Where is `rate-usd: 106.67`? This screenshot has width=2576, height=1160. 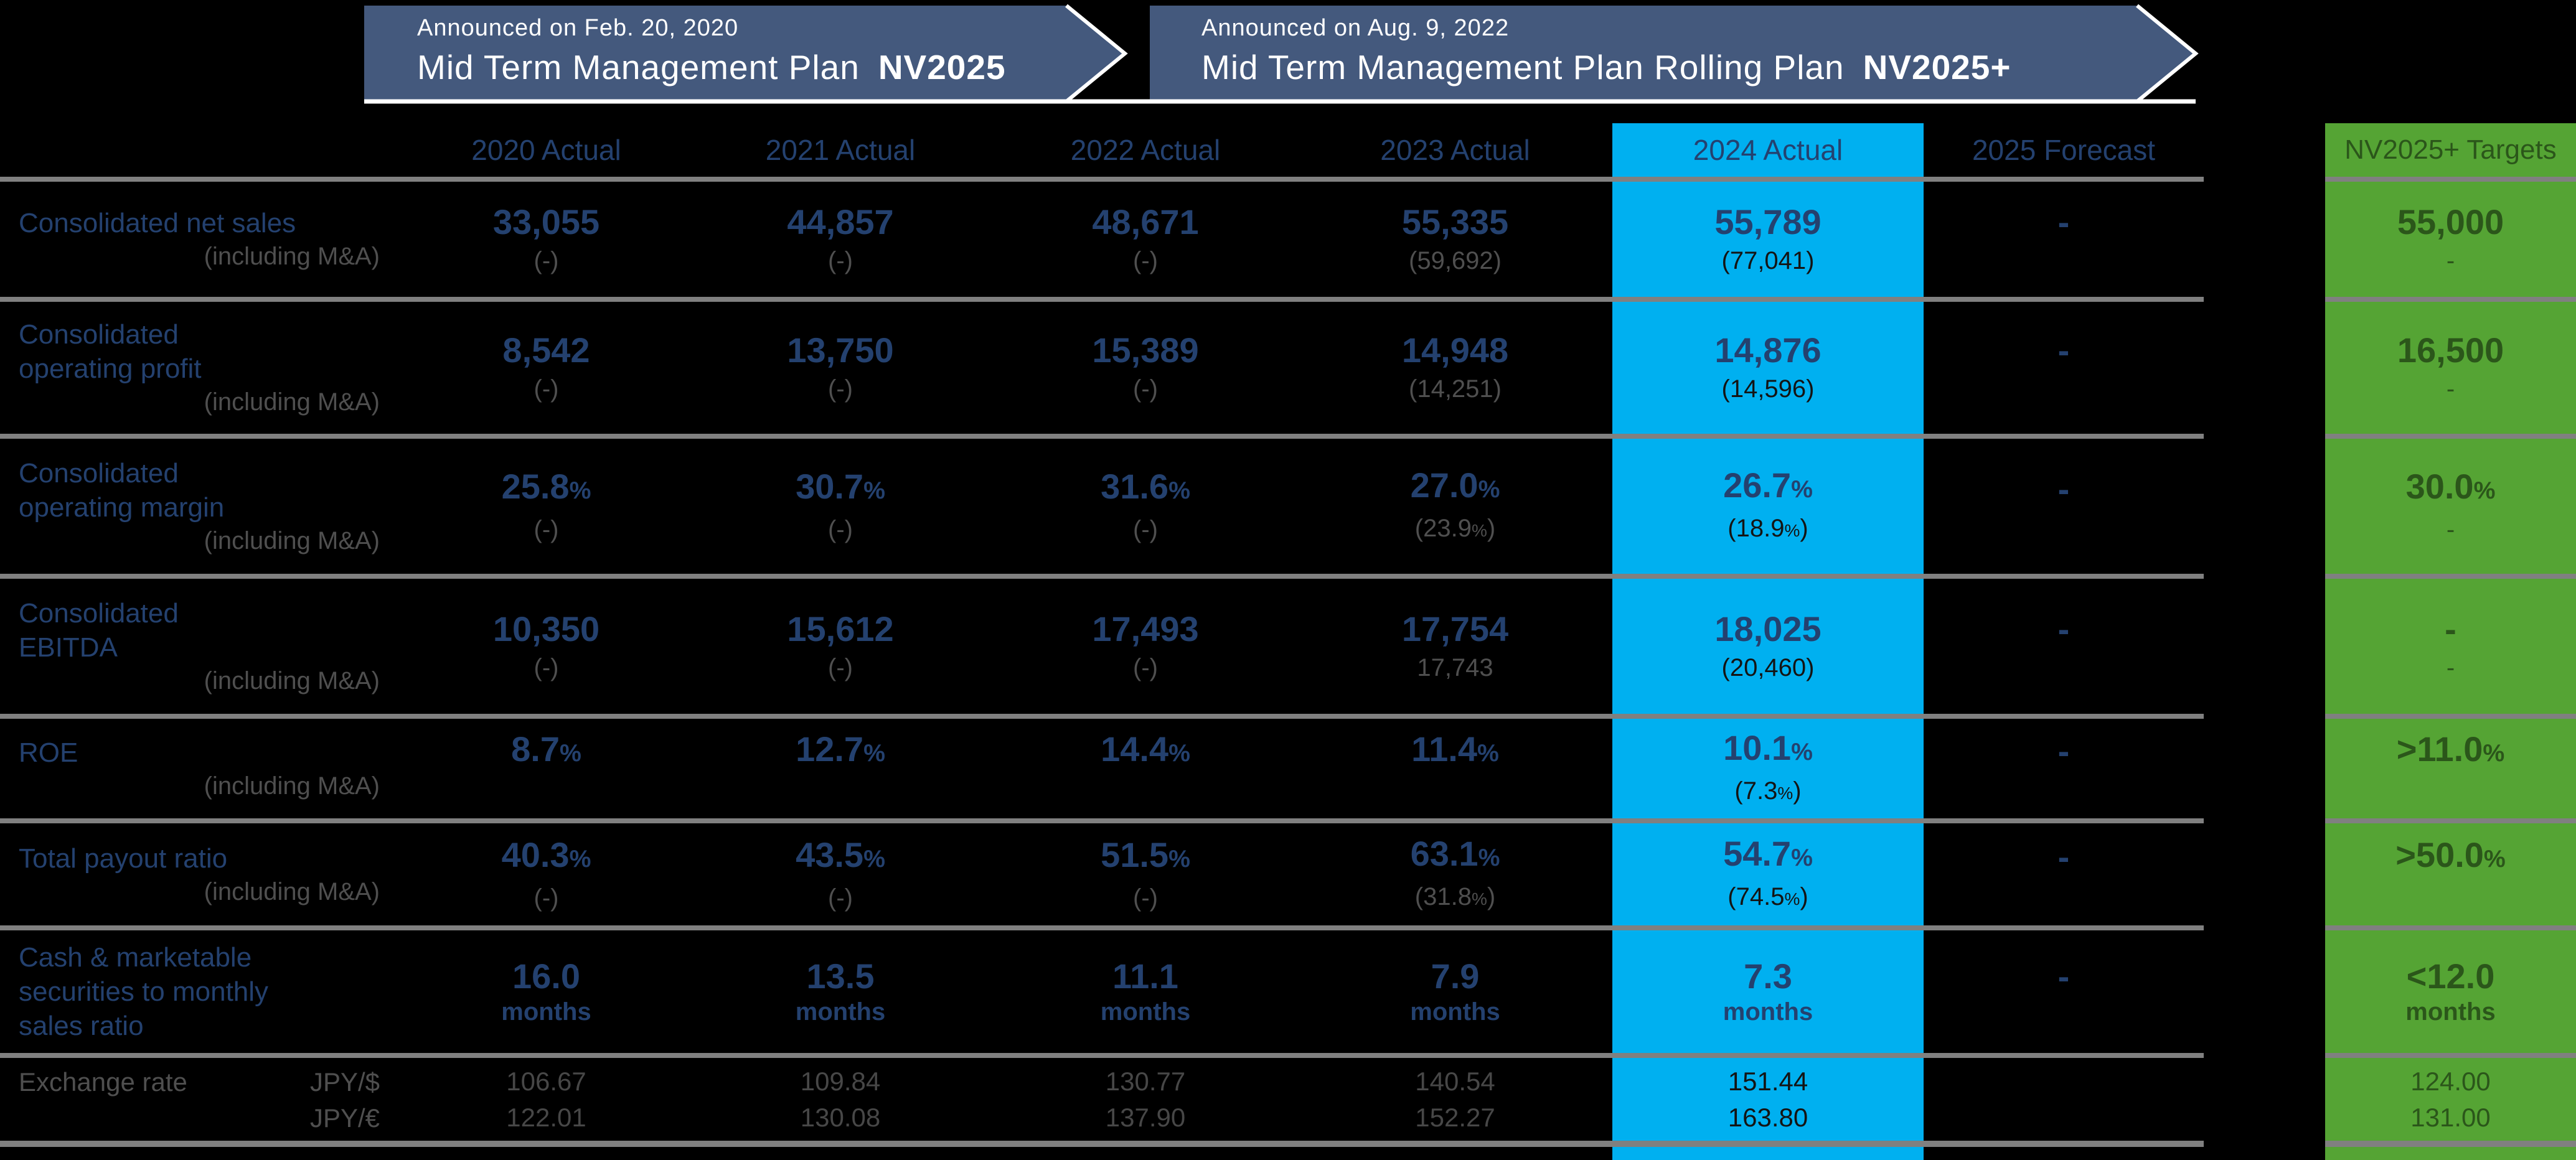 rate-usd: 106.67 is located at coordinates (546, 1081).